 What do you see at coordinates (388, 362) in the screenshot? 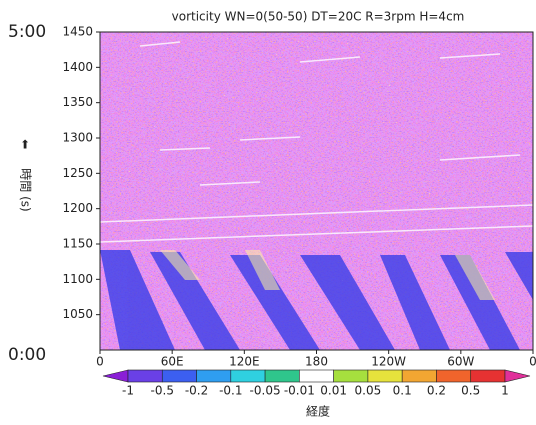
I see `x-tick-label: 120W` at bounding box center [388, 362].